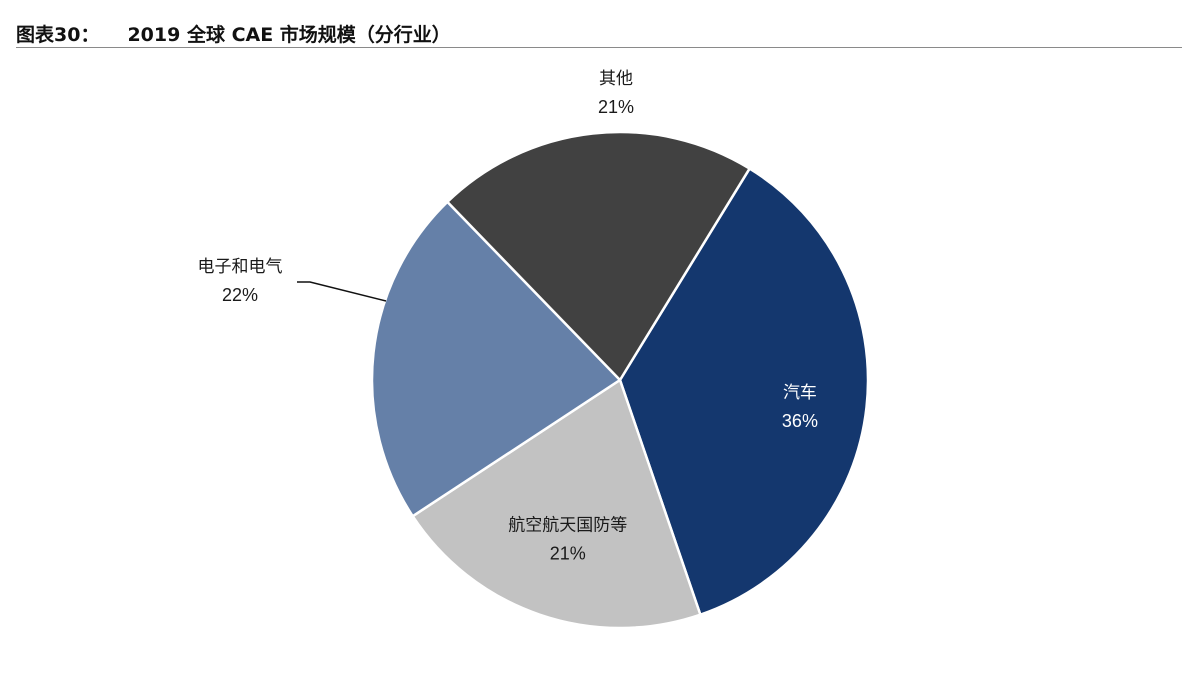 This screenshot has height=685, width=1192. What do you see at coordinates (342, 291) in the screenshot?
I see `leader-line` at bounding box center [342, 291].